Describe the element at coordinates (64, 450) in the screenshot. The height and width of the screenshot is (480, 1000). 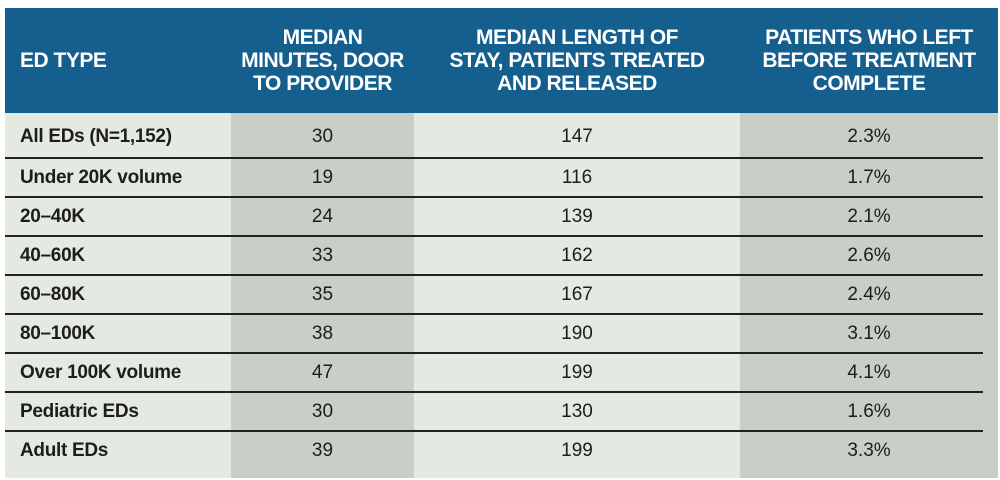
I see `cell-ed-type: Adult EDs` at that location.